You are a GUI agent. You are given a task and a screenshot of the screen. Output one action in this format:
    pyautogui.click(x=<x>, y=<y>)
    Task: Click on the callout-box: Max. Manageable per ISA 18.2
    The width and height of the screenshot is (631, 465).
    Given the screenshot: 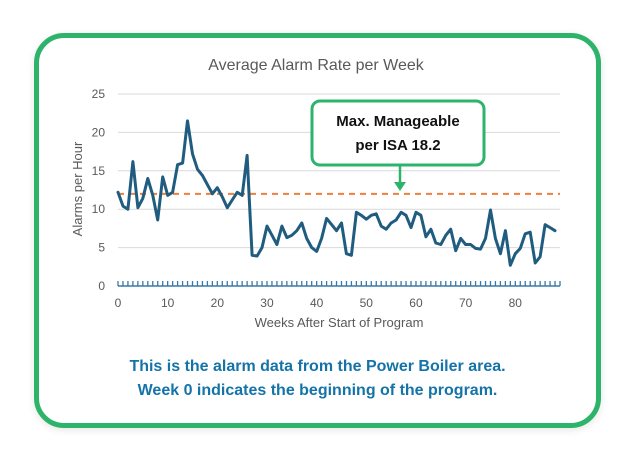 What is the action you would take?
    pyautogui.click(x=398, y=145)
    